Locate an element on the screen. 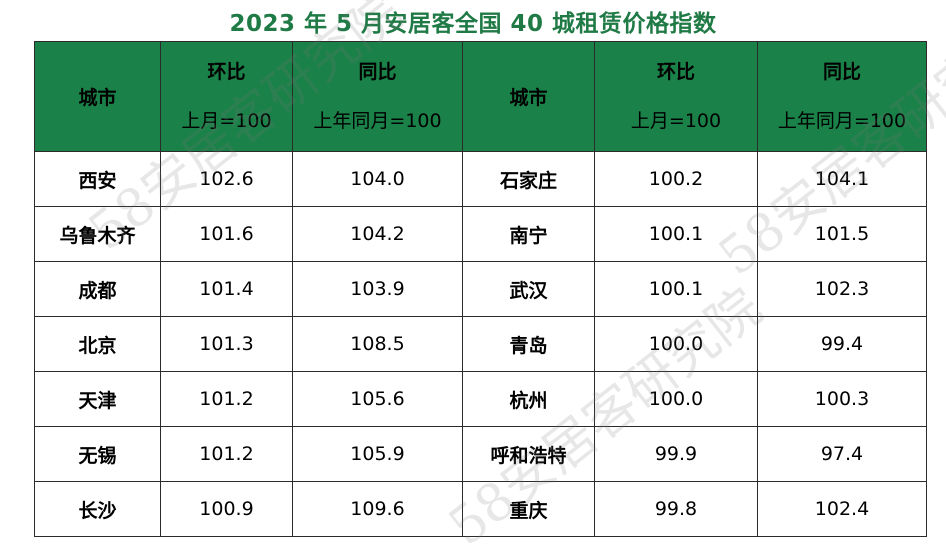  city-cell: 西安 is located at coordinates (97, 179).